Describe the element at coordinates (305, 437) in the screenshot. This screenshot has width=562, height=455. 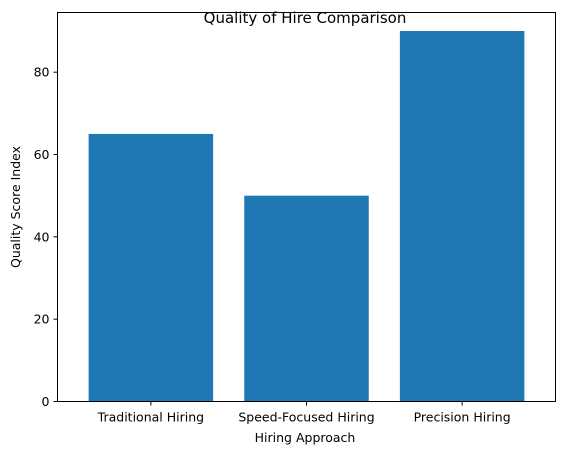
I see `x-axis-label: Hiring Approach` at that location.